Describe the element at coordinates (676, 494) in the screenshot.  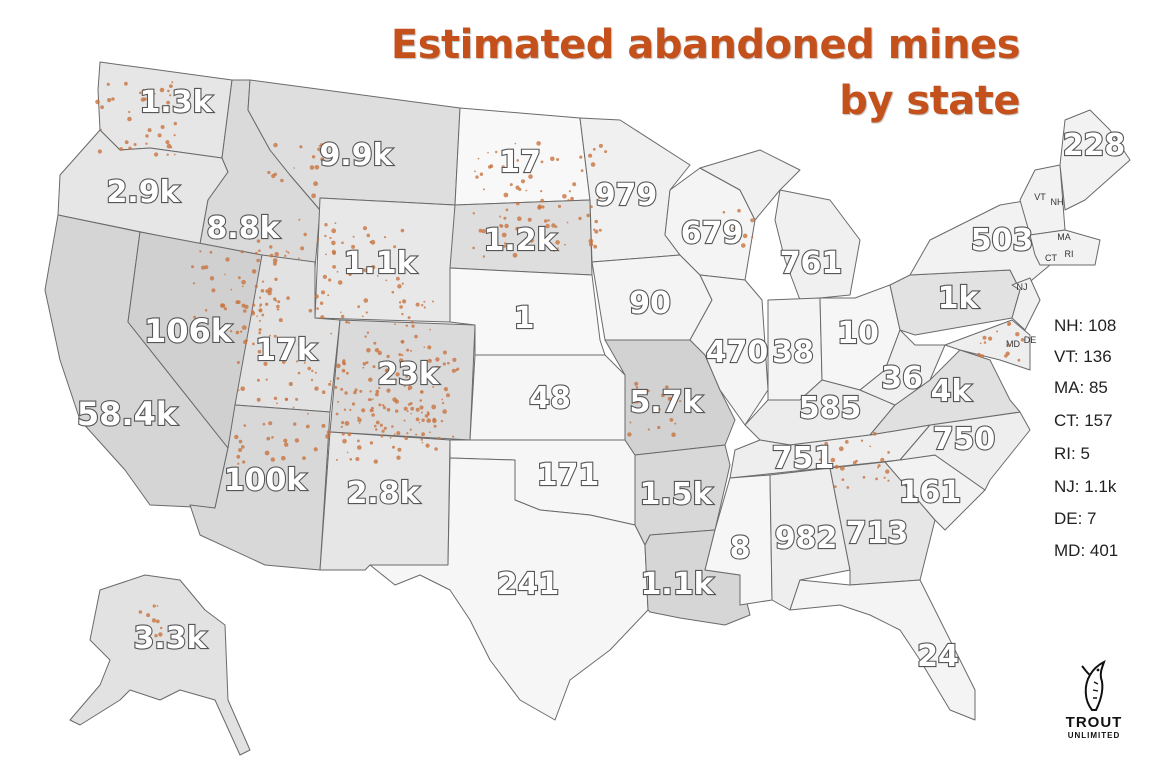
I see `label-AR: 1.5k` at that location.